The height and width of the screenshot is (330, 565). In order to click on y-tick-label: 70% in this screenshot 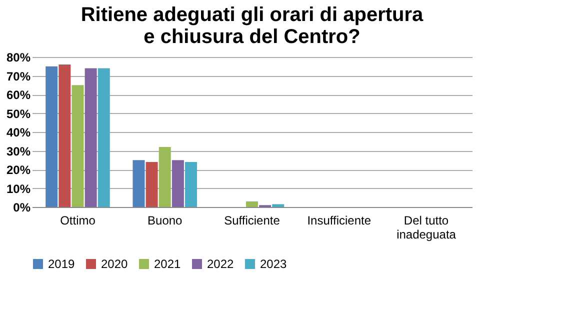, I will do `click(18, 76)`.